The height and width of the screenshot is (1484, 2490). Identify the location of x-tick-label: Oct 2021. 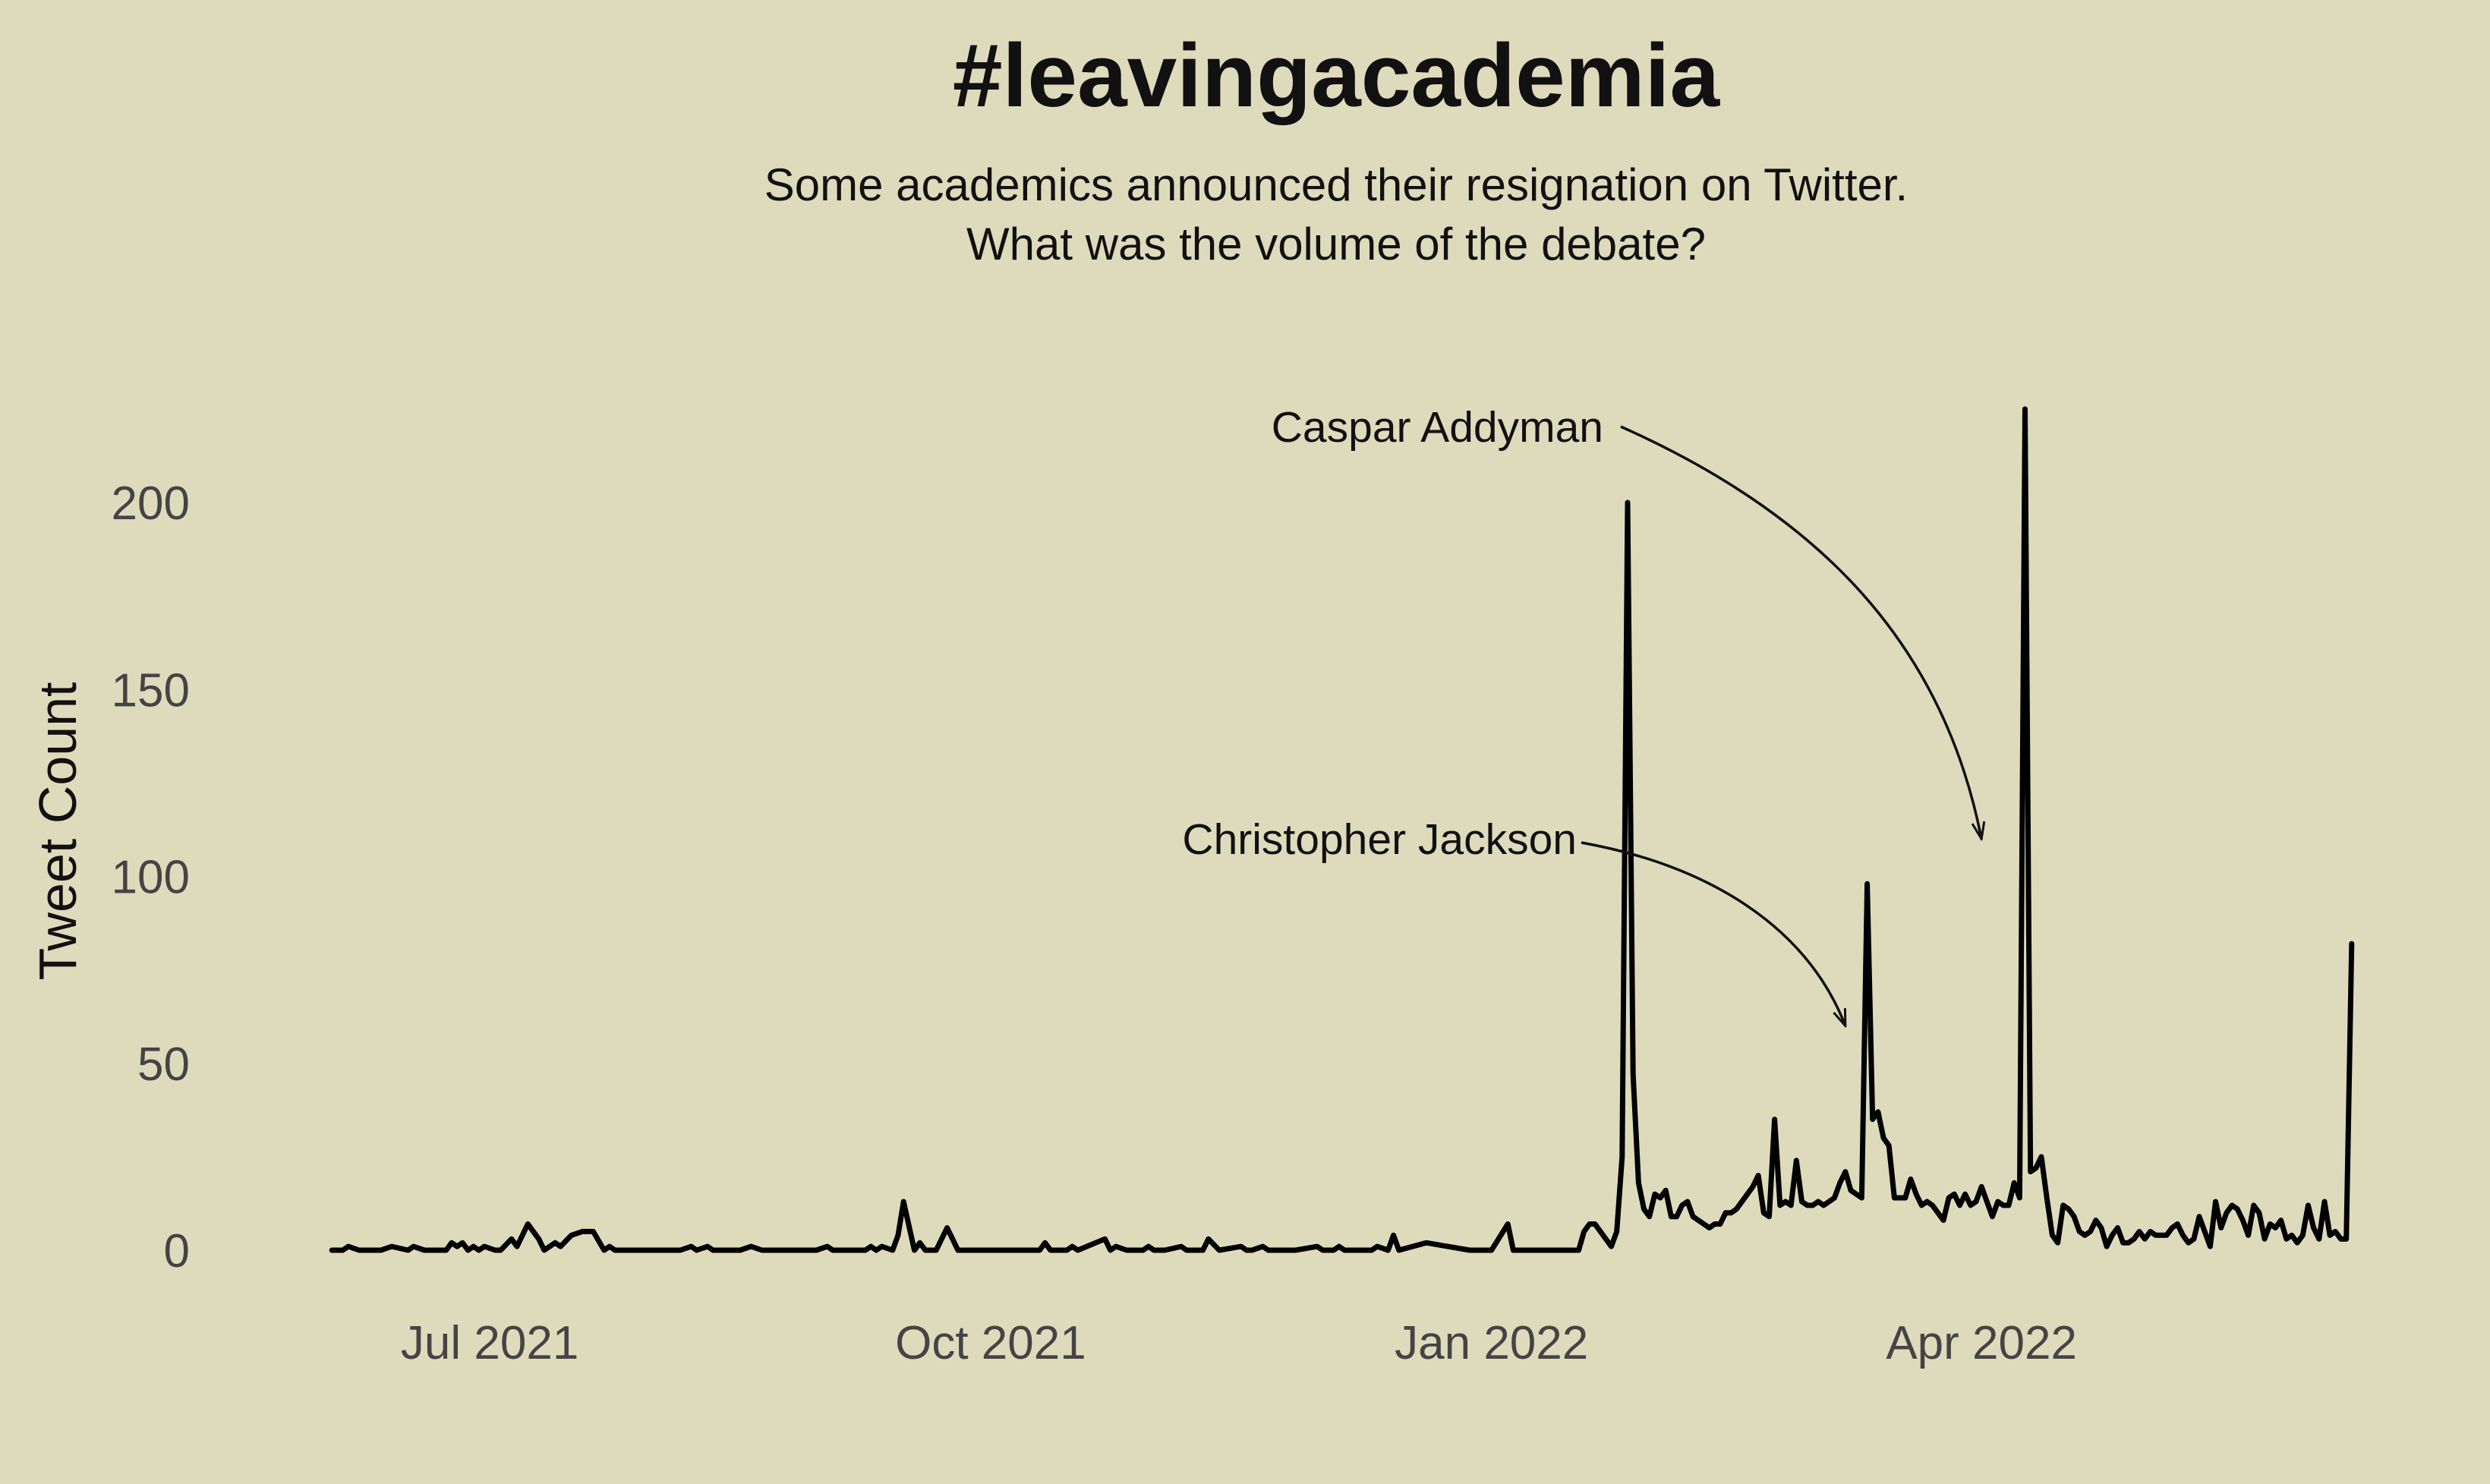
(990, 1343).